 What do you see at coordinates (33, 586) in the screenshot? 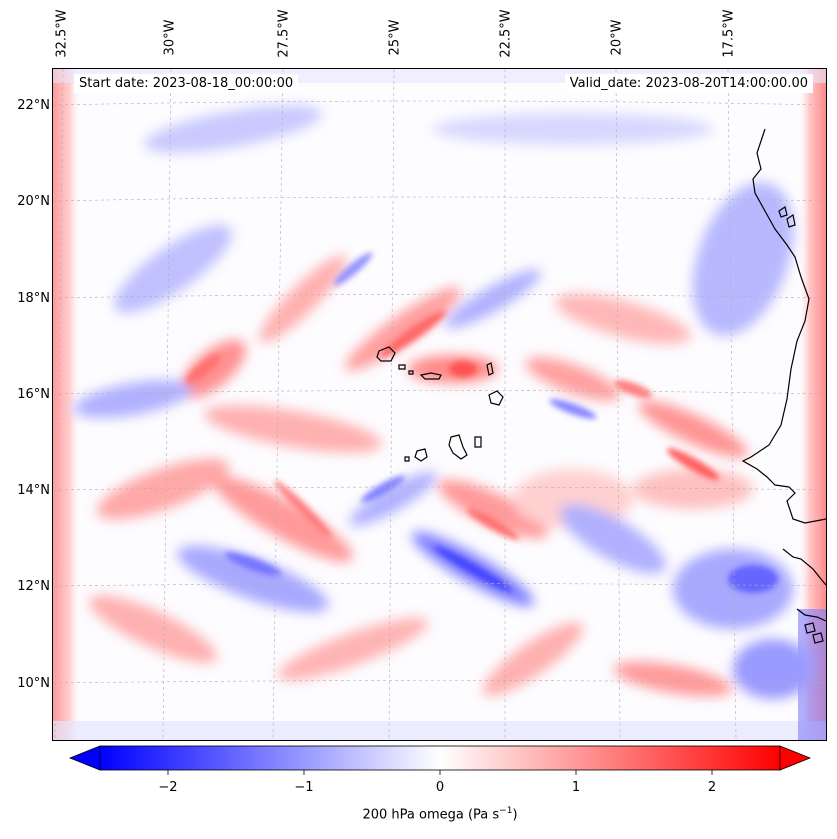
I see `lat-label-12n: 12°N` at bounding box center [33, 586].